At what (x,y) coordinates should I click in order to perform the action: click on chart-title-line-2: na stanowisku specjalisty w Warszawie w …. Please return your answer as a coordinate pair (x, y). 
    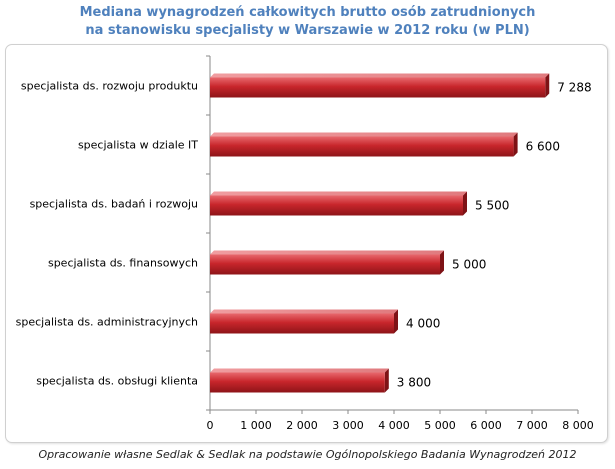
    Looking at the image, I should click on (307, 30).